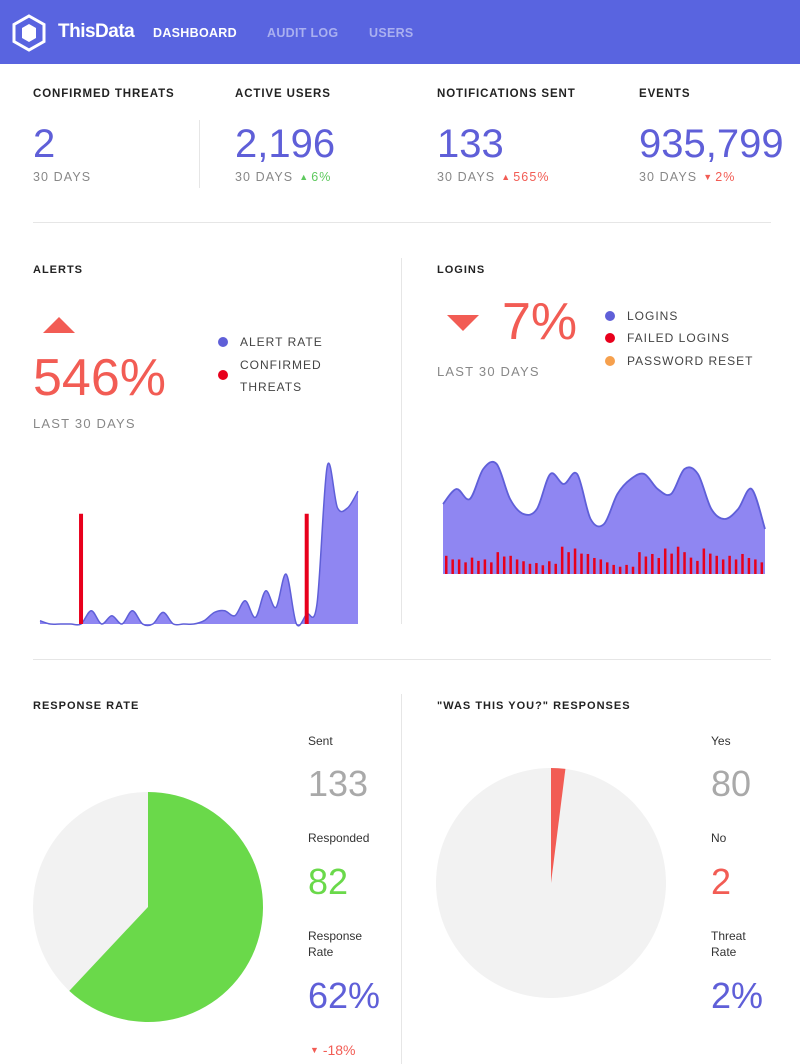 The width and height of the screenshot is (800, 1064). I want to click on active-users-period: 30 DAYS, so click(264, 177).